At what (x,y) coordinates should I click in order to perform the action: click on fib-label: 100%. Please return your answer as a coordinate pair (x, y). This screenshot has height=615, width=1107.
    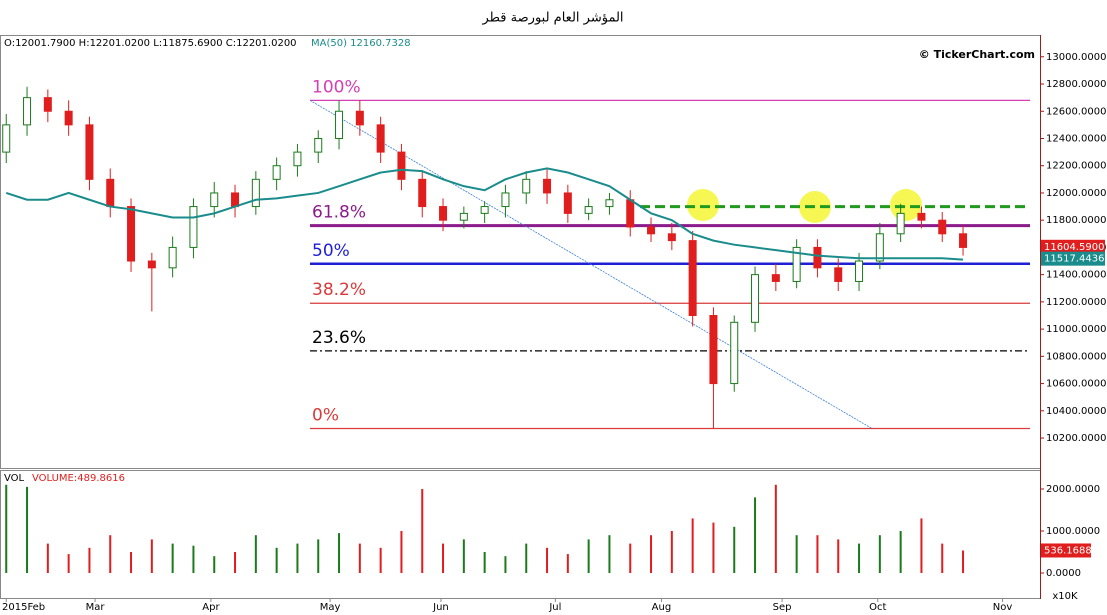
    Looking at the image, I should click on (336, 87).